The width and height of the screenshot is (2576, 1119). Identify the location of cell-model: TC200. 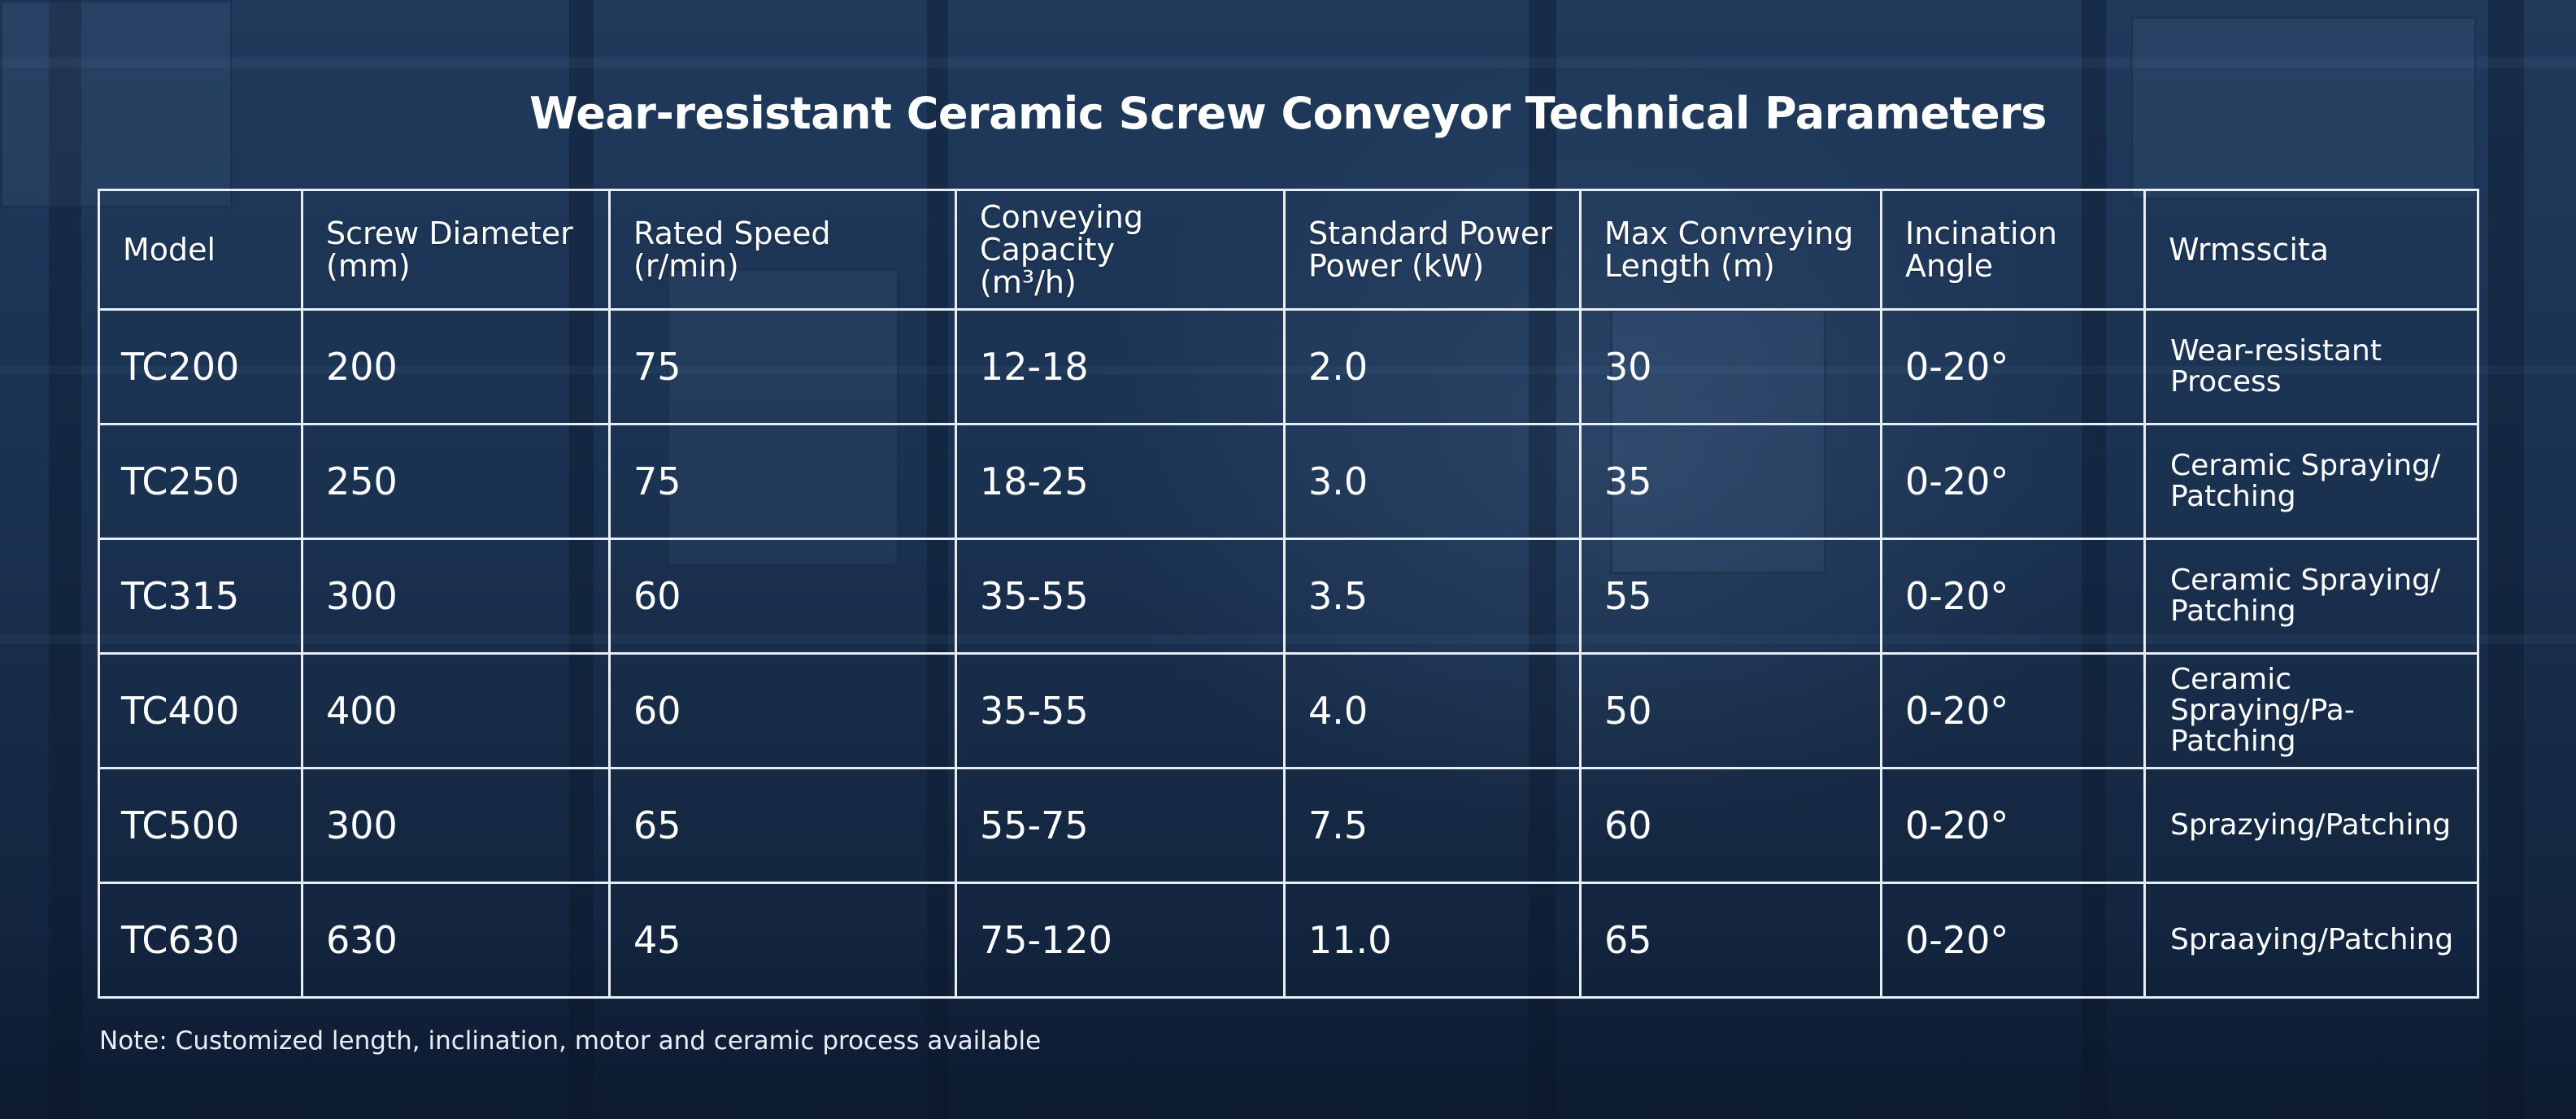
(201, 366).